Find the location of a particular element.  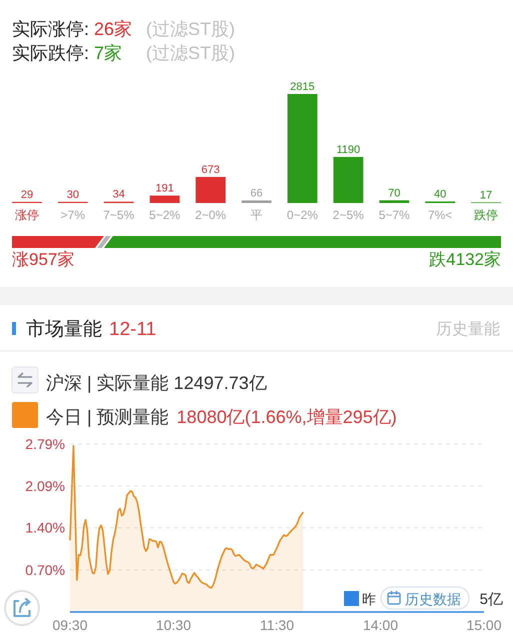

data-label: 34 is located at coordinates (118, 194).